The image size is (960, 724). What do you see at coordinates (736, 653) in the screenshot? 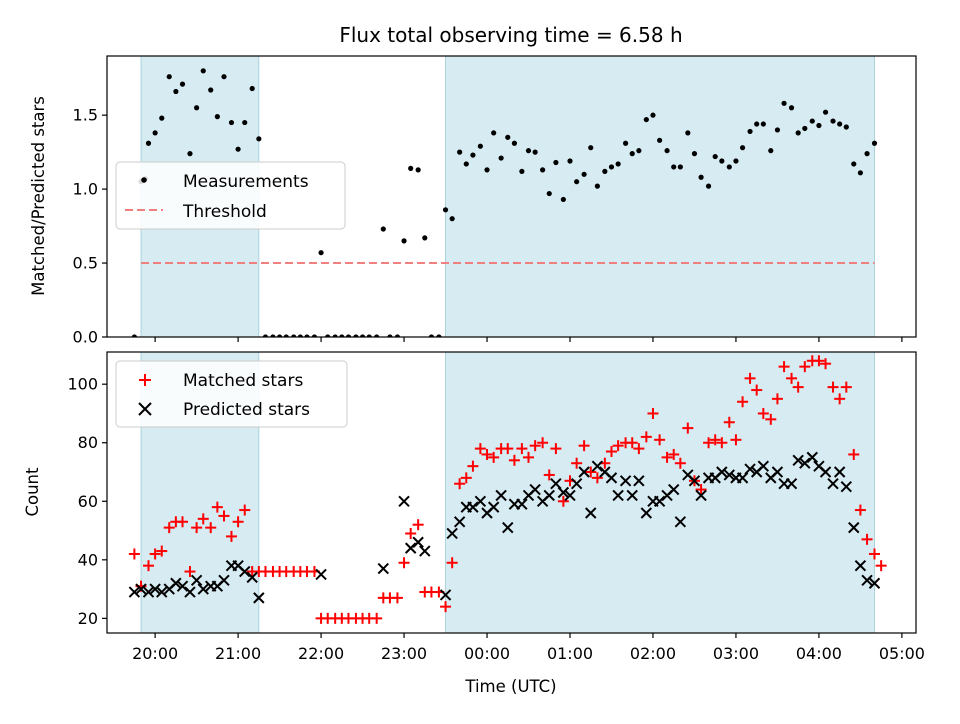
I see `bottom-x-tick-label: 03:00` at bounding box center [736, 653].